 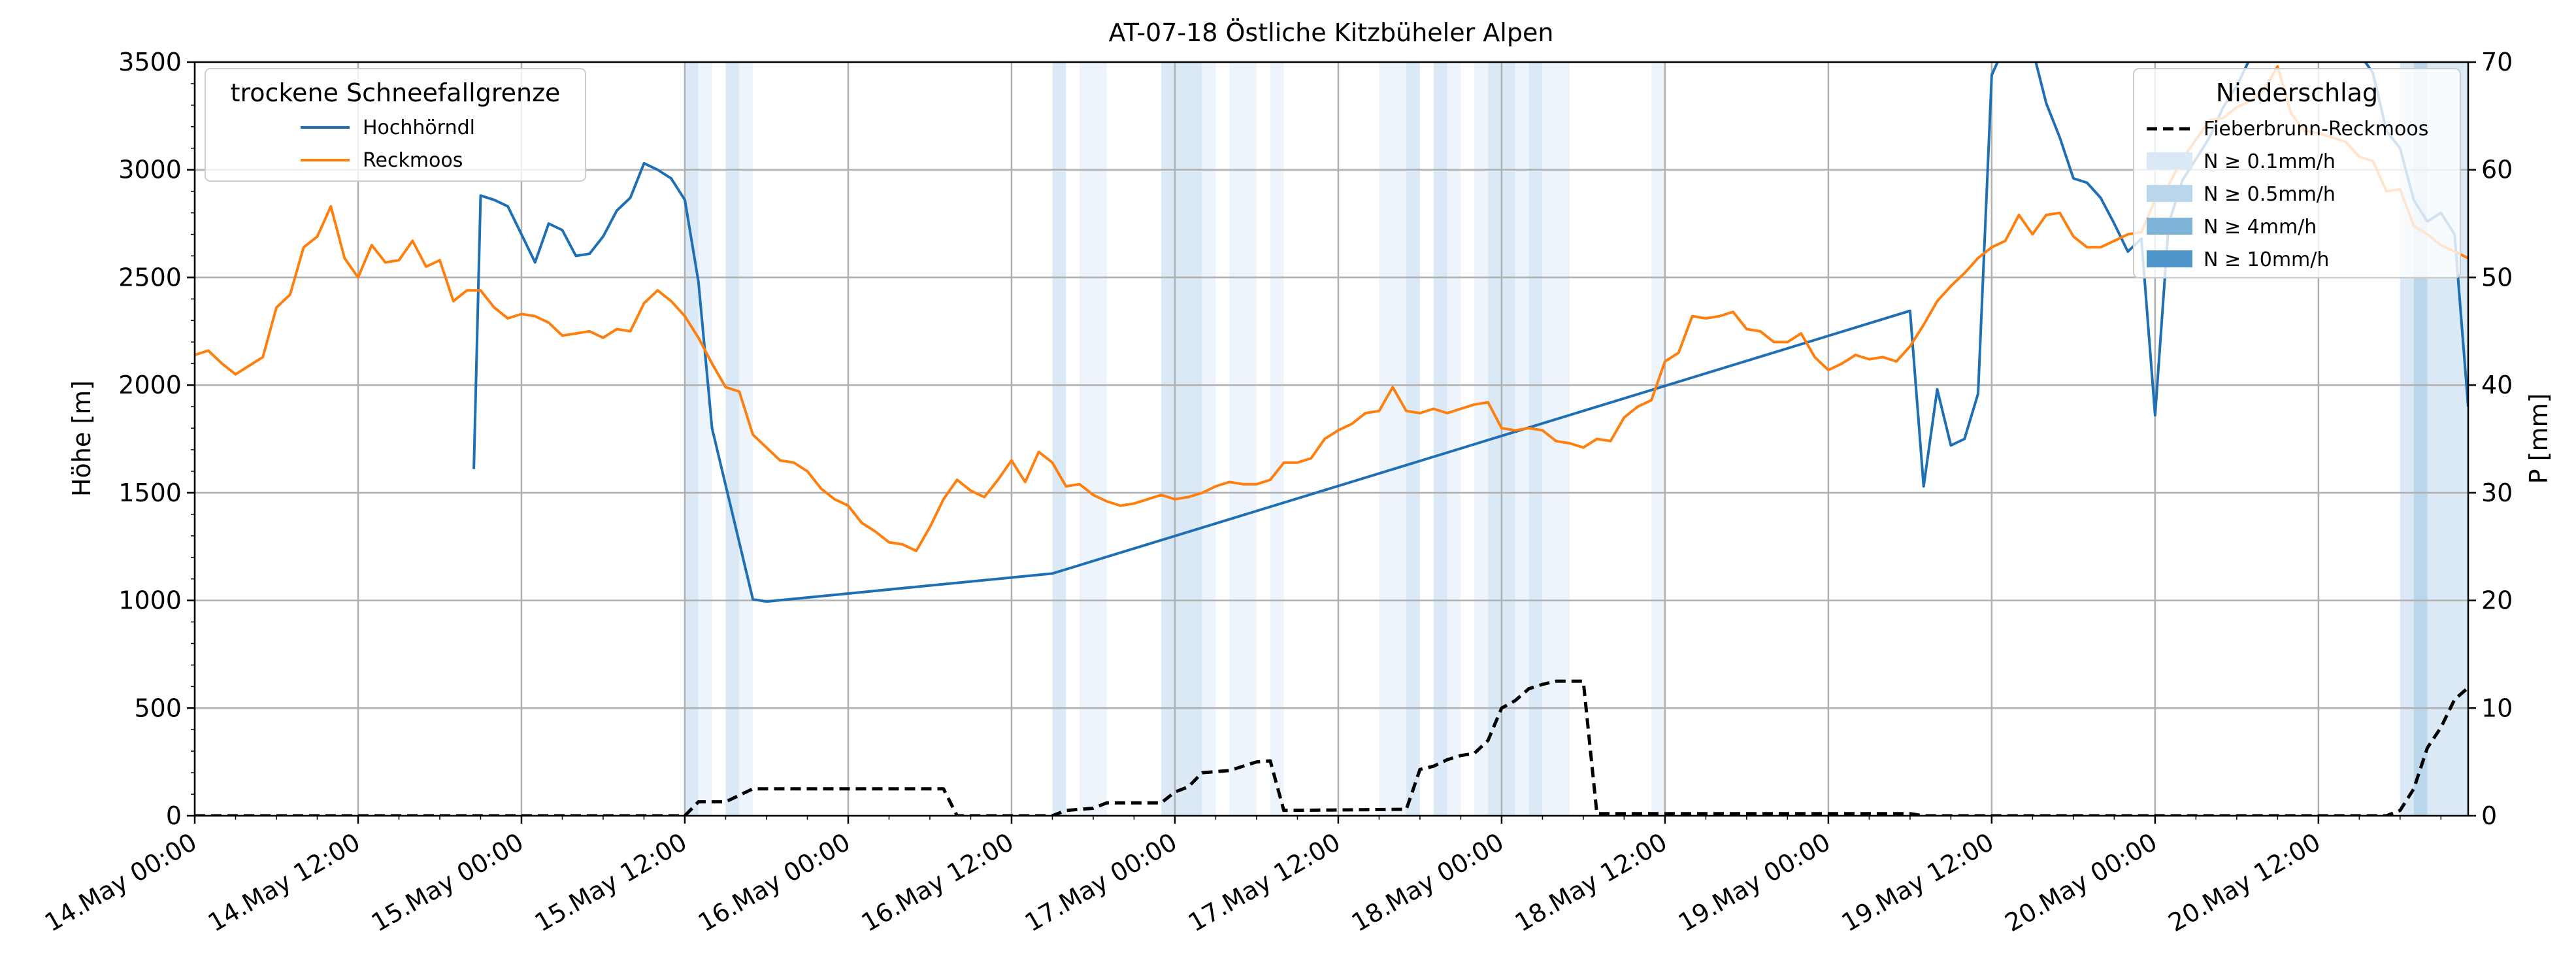 What do you see at coordinates (2489, 816) in the screenshot?
I see `ytick-right-label-0: 0` at bounding box center [2489, 816].